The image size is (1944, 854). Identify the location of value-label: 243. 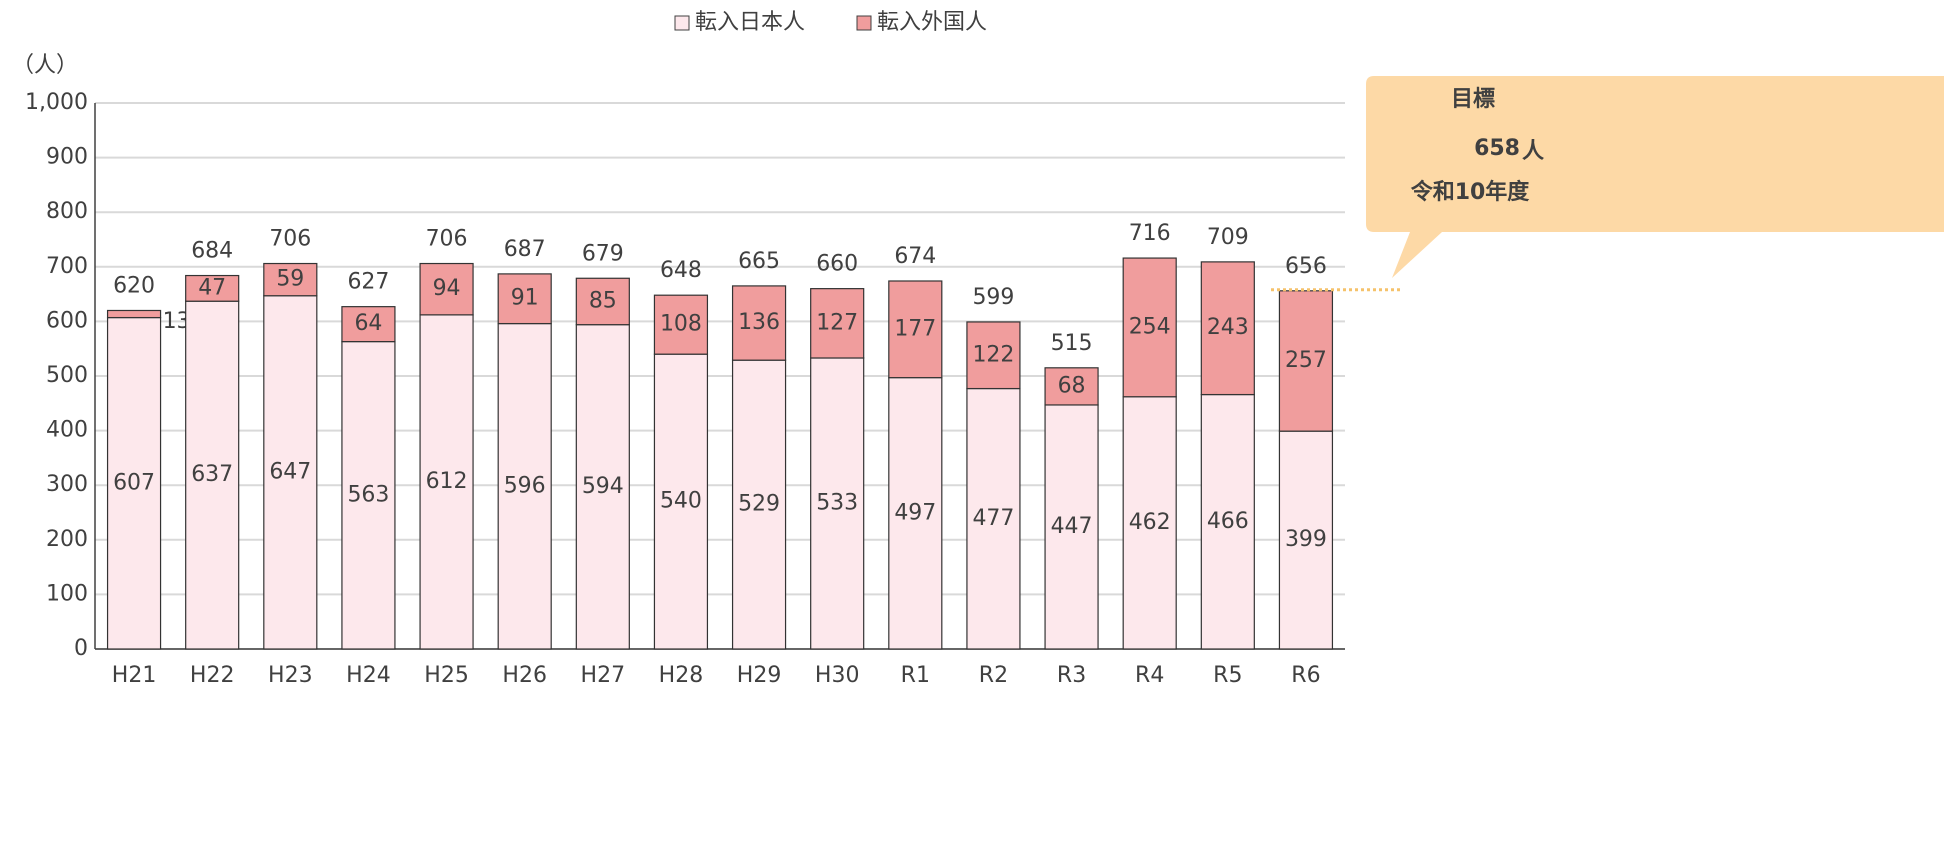
(1228, 327).